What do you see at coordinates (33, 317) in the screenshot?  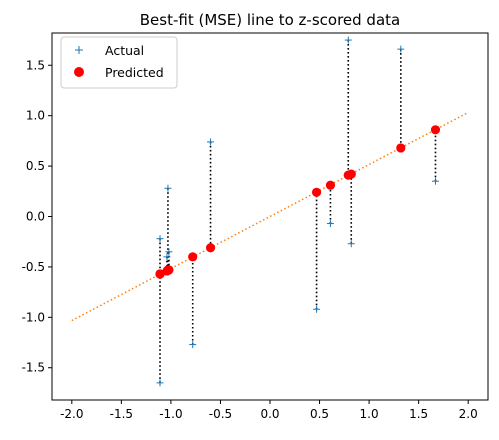 I see `y-tick-label: -1.0` at bounding box center [33, 317].